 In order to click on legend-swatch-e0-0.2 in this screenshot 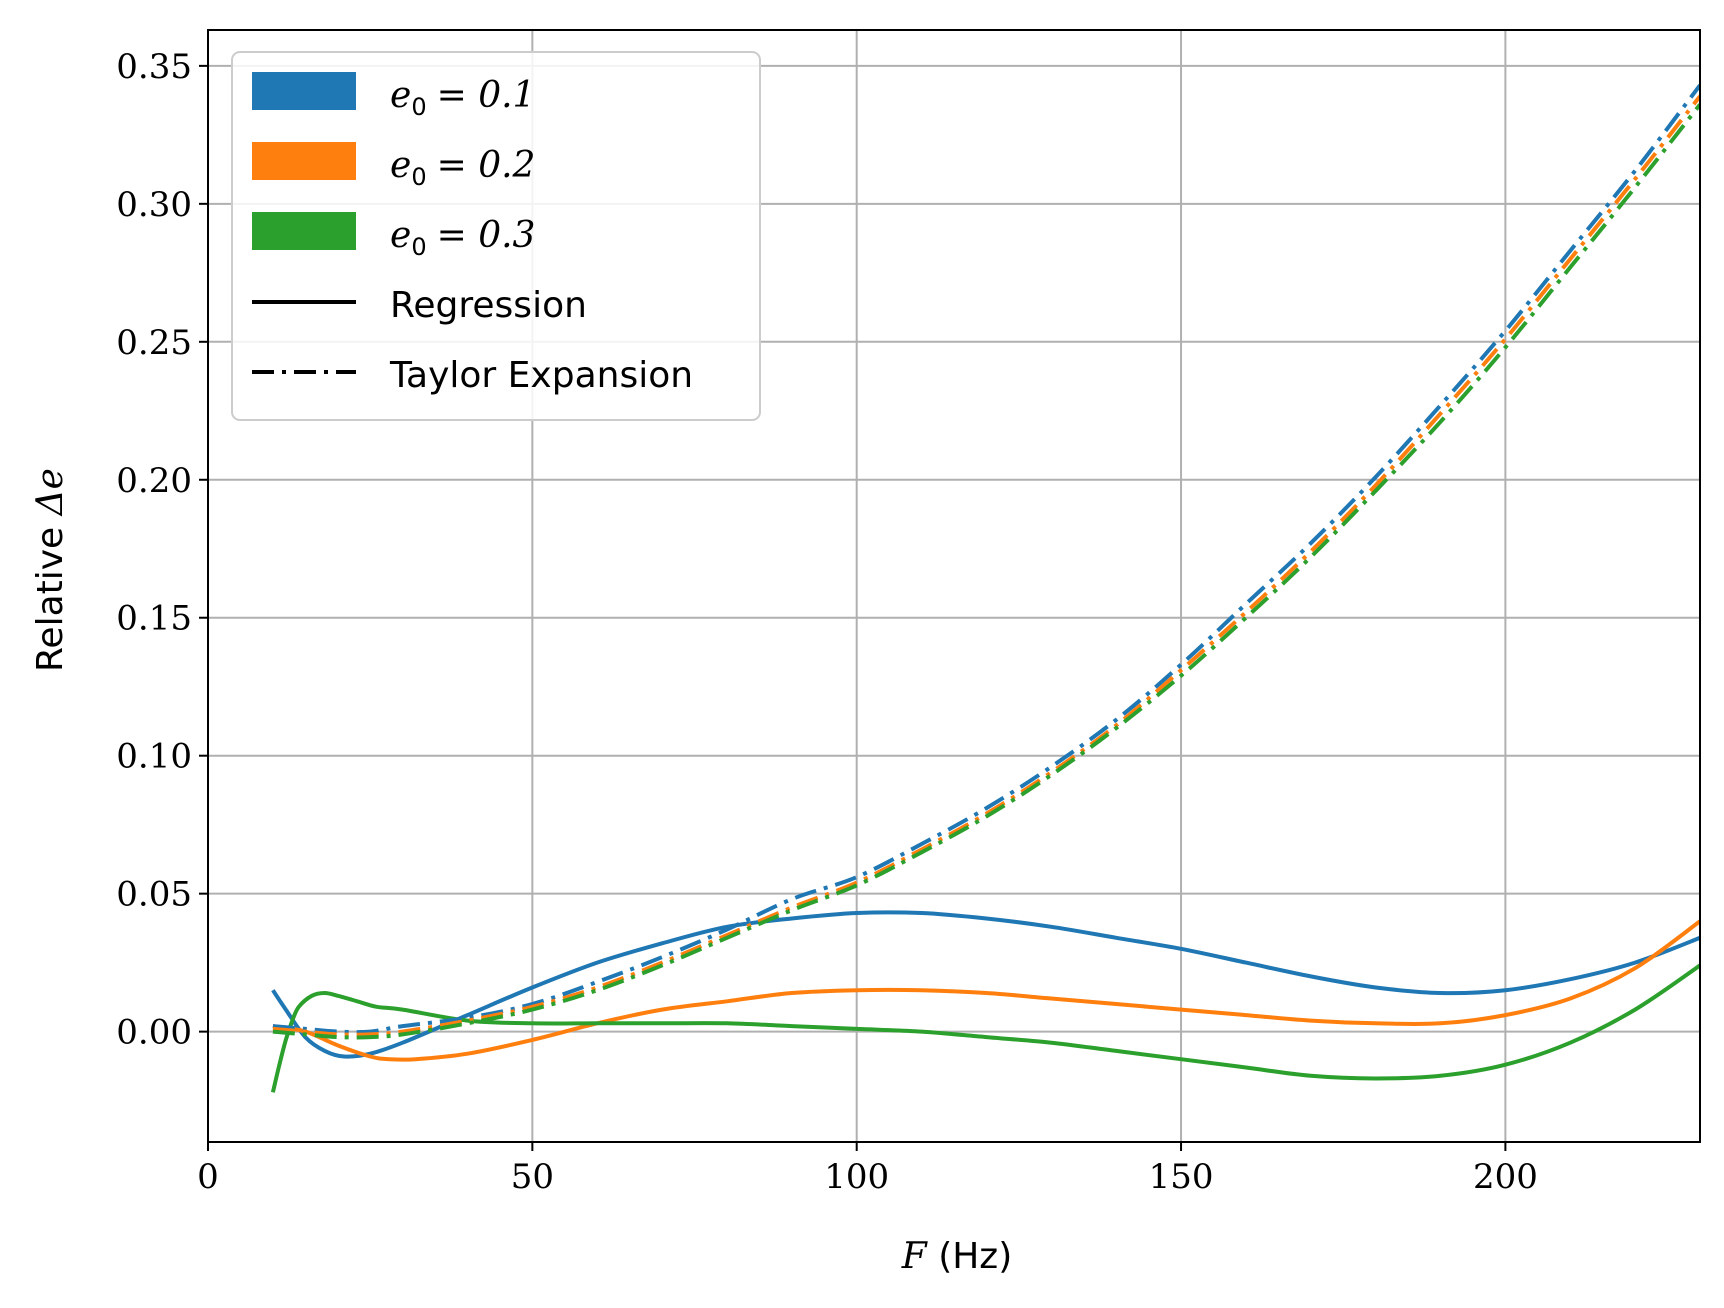, I will do `click(304, 161)`.